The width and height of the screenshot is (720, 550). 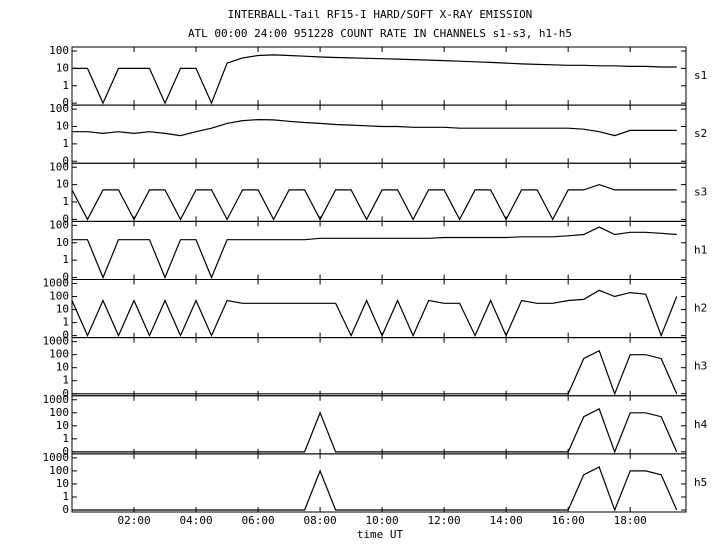 I want to click on channel-label: h5, so click(x=700, y=482).